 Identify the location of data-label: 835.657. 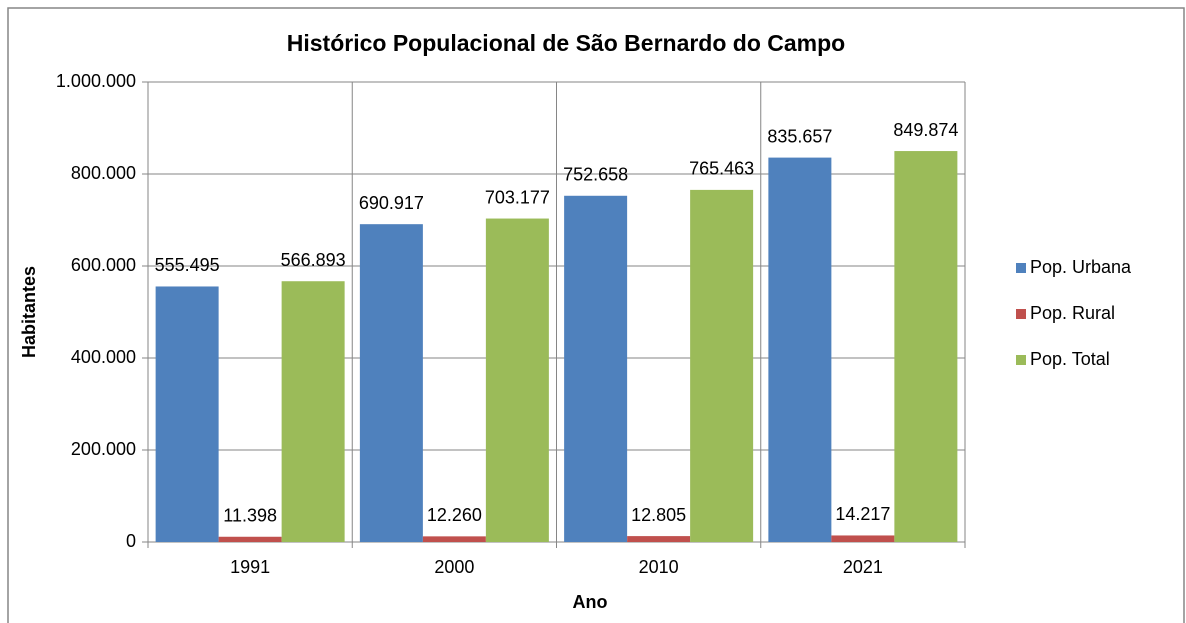
(799, 136).